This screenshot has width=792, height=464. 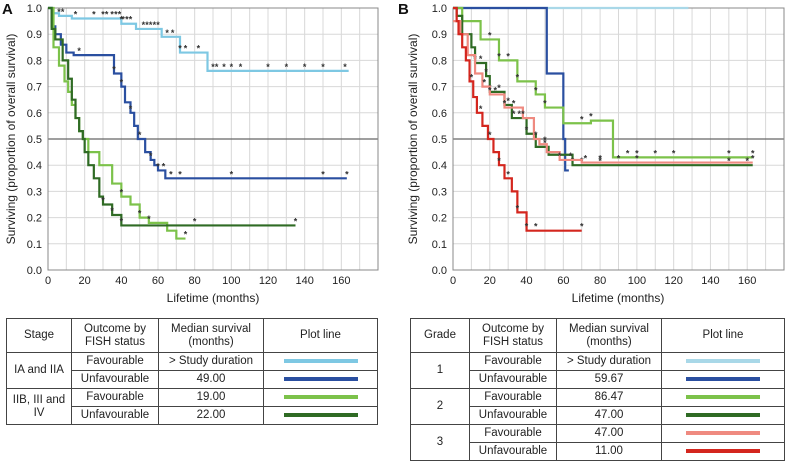 I want to click on x-tick-label: 40, so click(x=526, y=281).